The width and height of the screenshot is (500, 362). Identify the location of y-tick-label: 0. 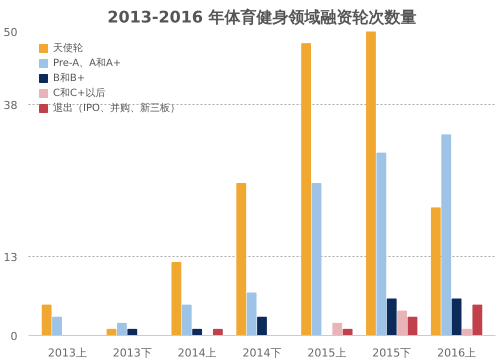
(14, 336).